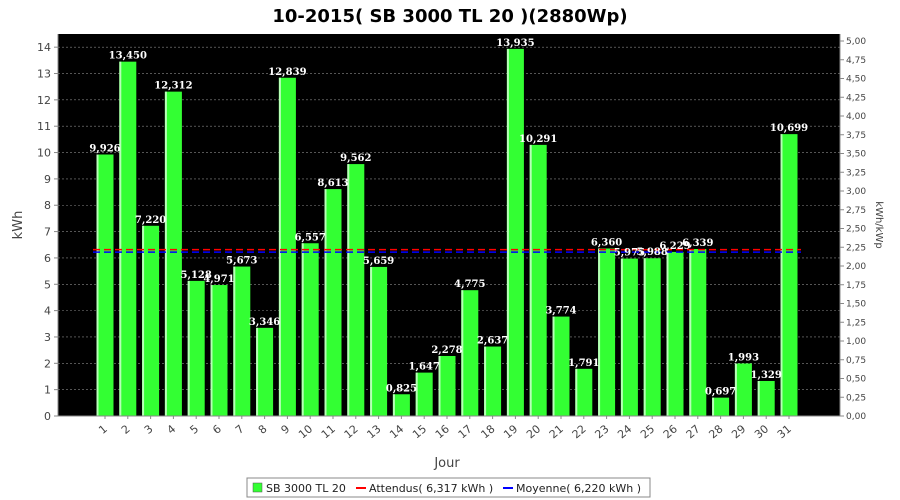 The image size is (900, 500). Describe the element at coordinates (44, 47) in the screenshot. I see `y-tick-label: 14` at that location.